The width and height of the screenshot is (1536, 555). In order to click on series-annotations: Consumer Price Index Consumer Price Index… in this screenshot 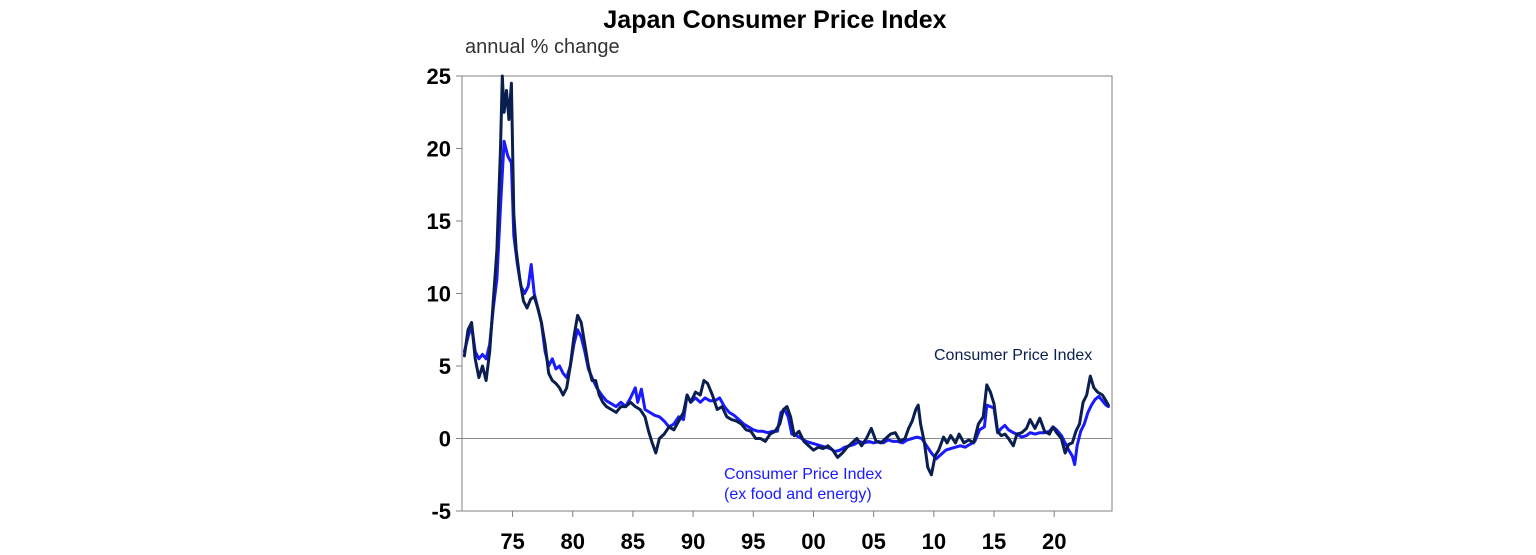, I will do `click(908, 425)`.